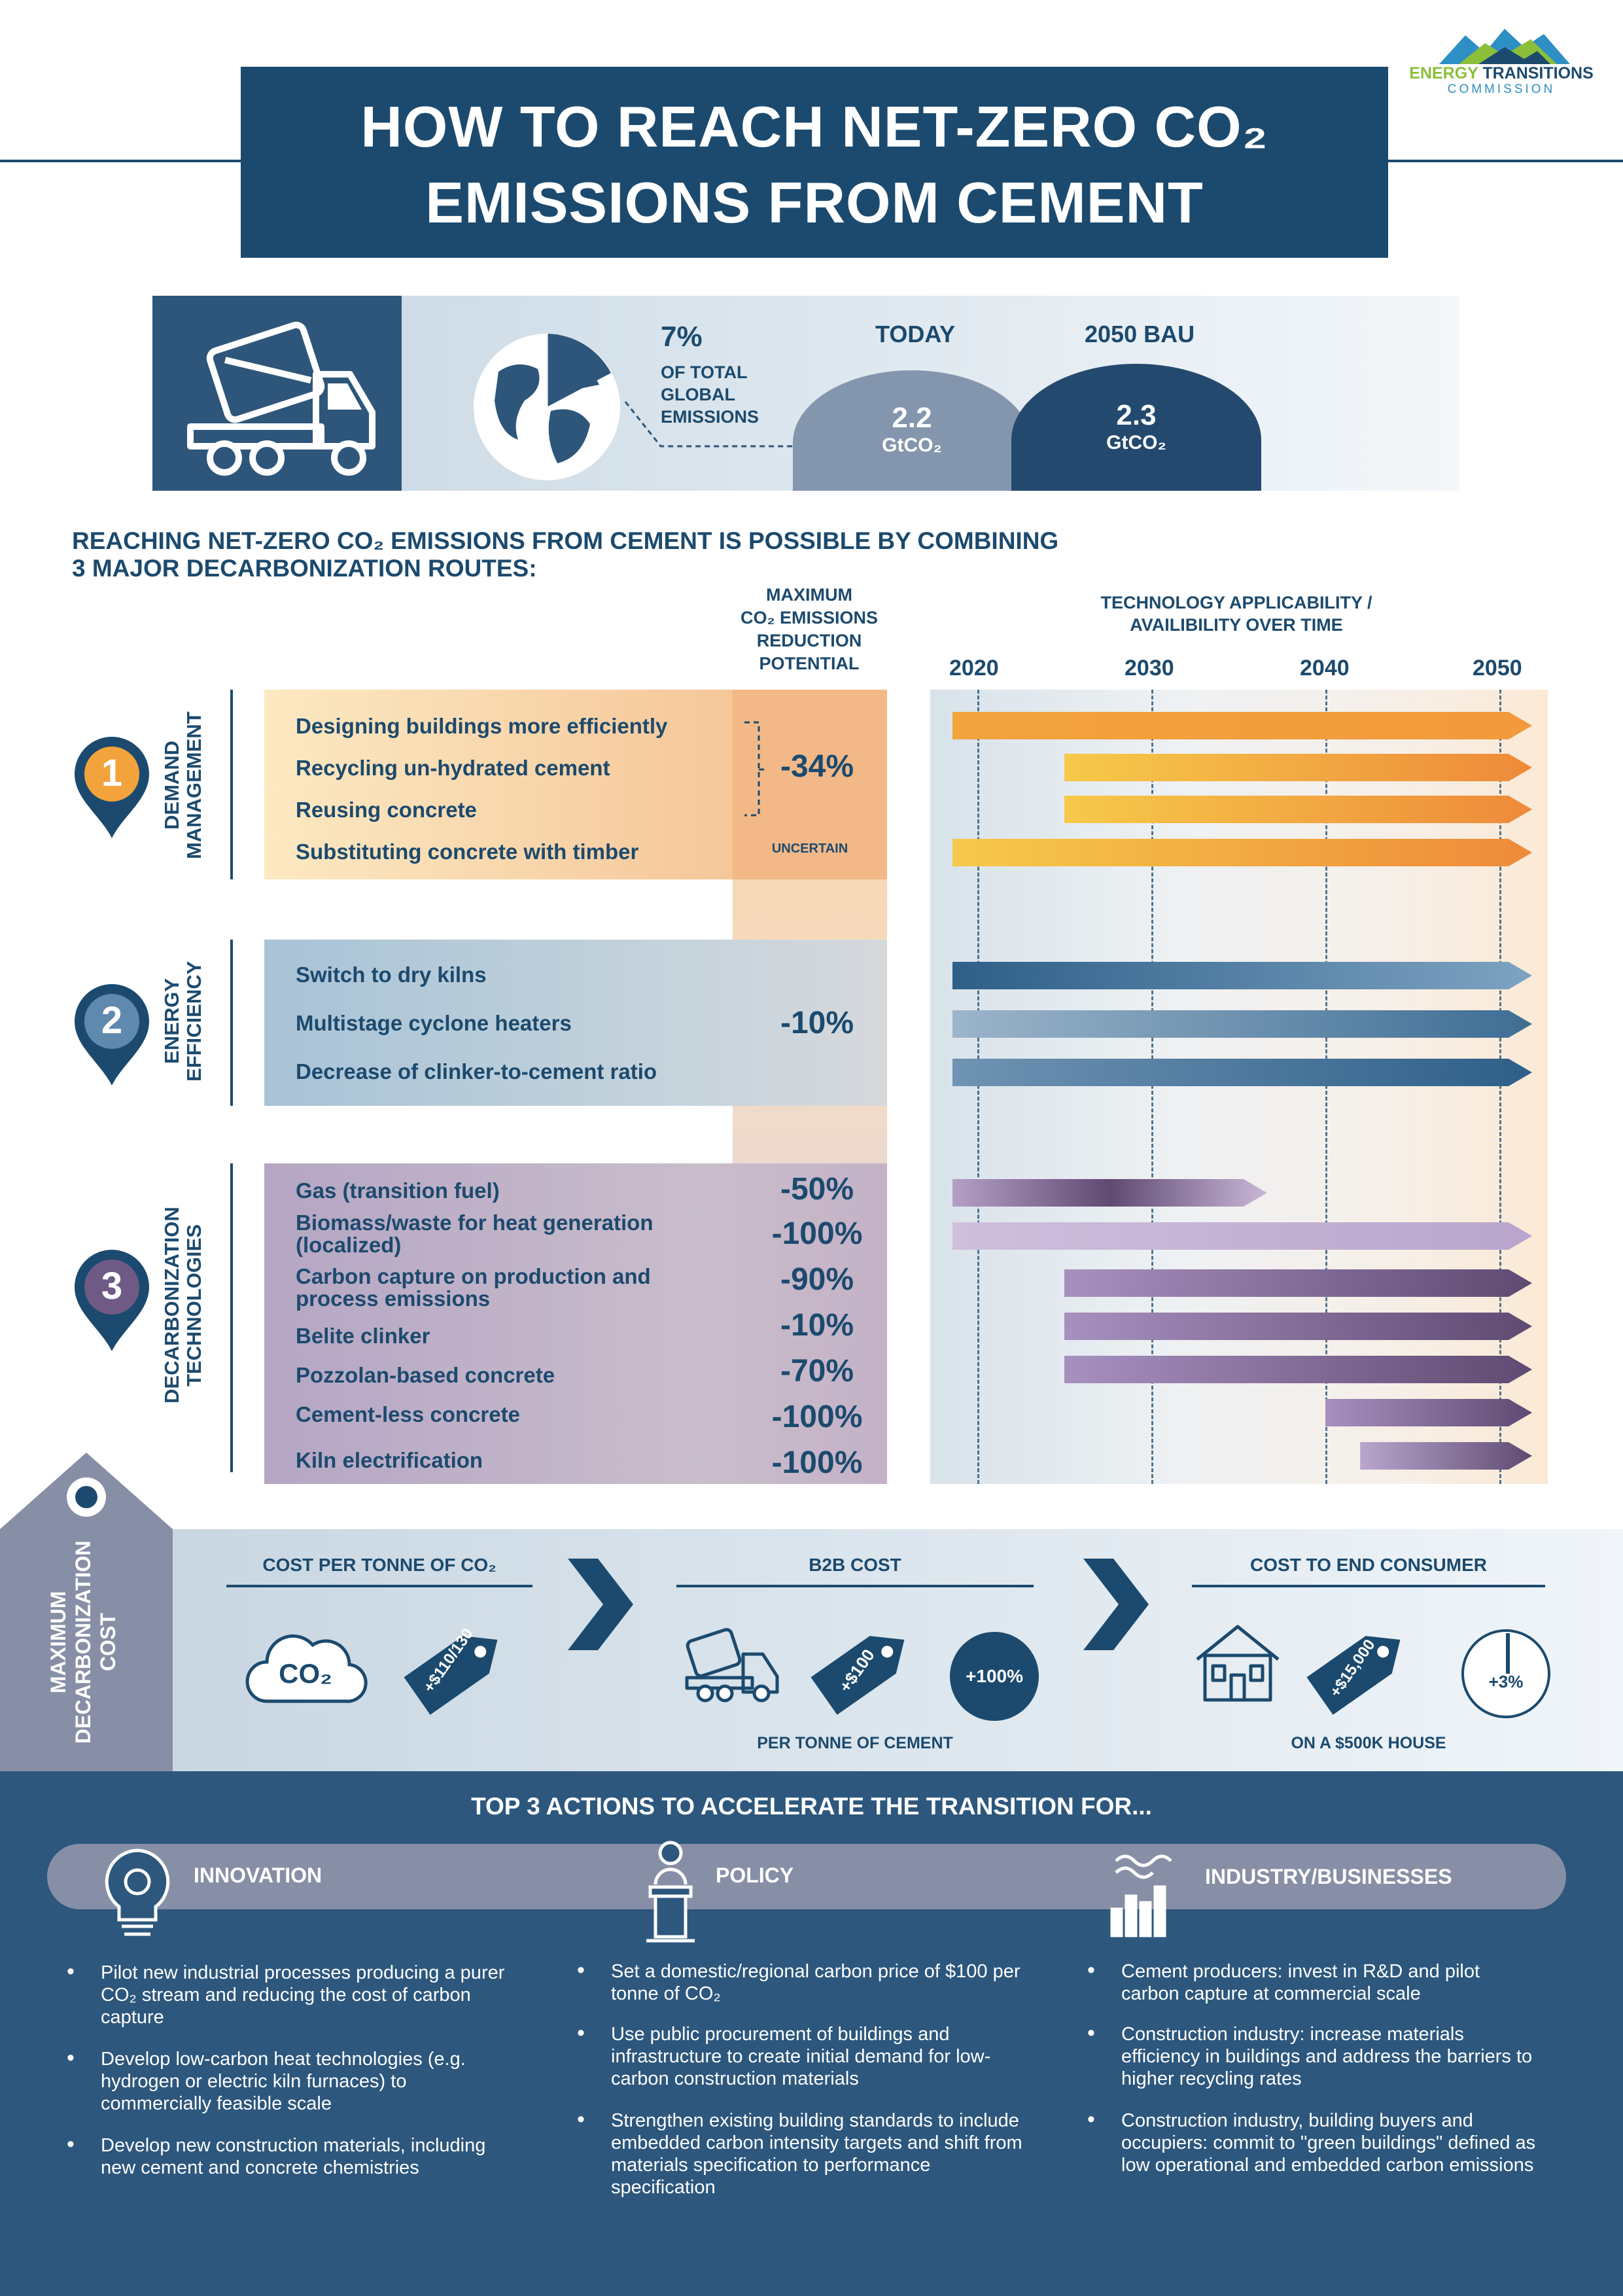  What do you see at coordinates (482, 726) in the screenshot?
I see `route-1-item-1: Designing buildings more efficiently` at bounding box center [482, 726].